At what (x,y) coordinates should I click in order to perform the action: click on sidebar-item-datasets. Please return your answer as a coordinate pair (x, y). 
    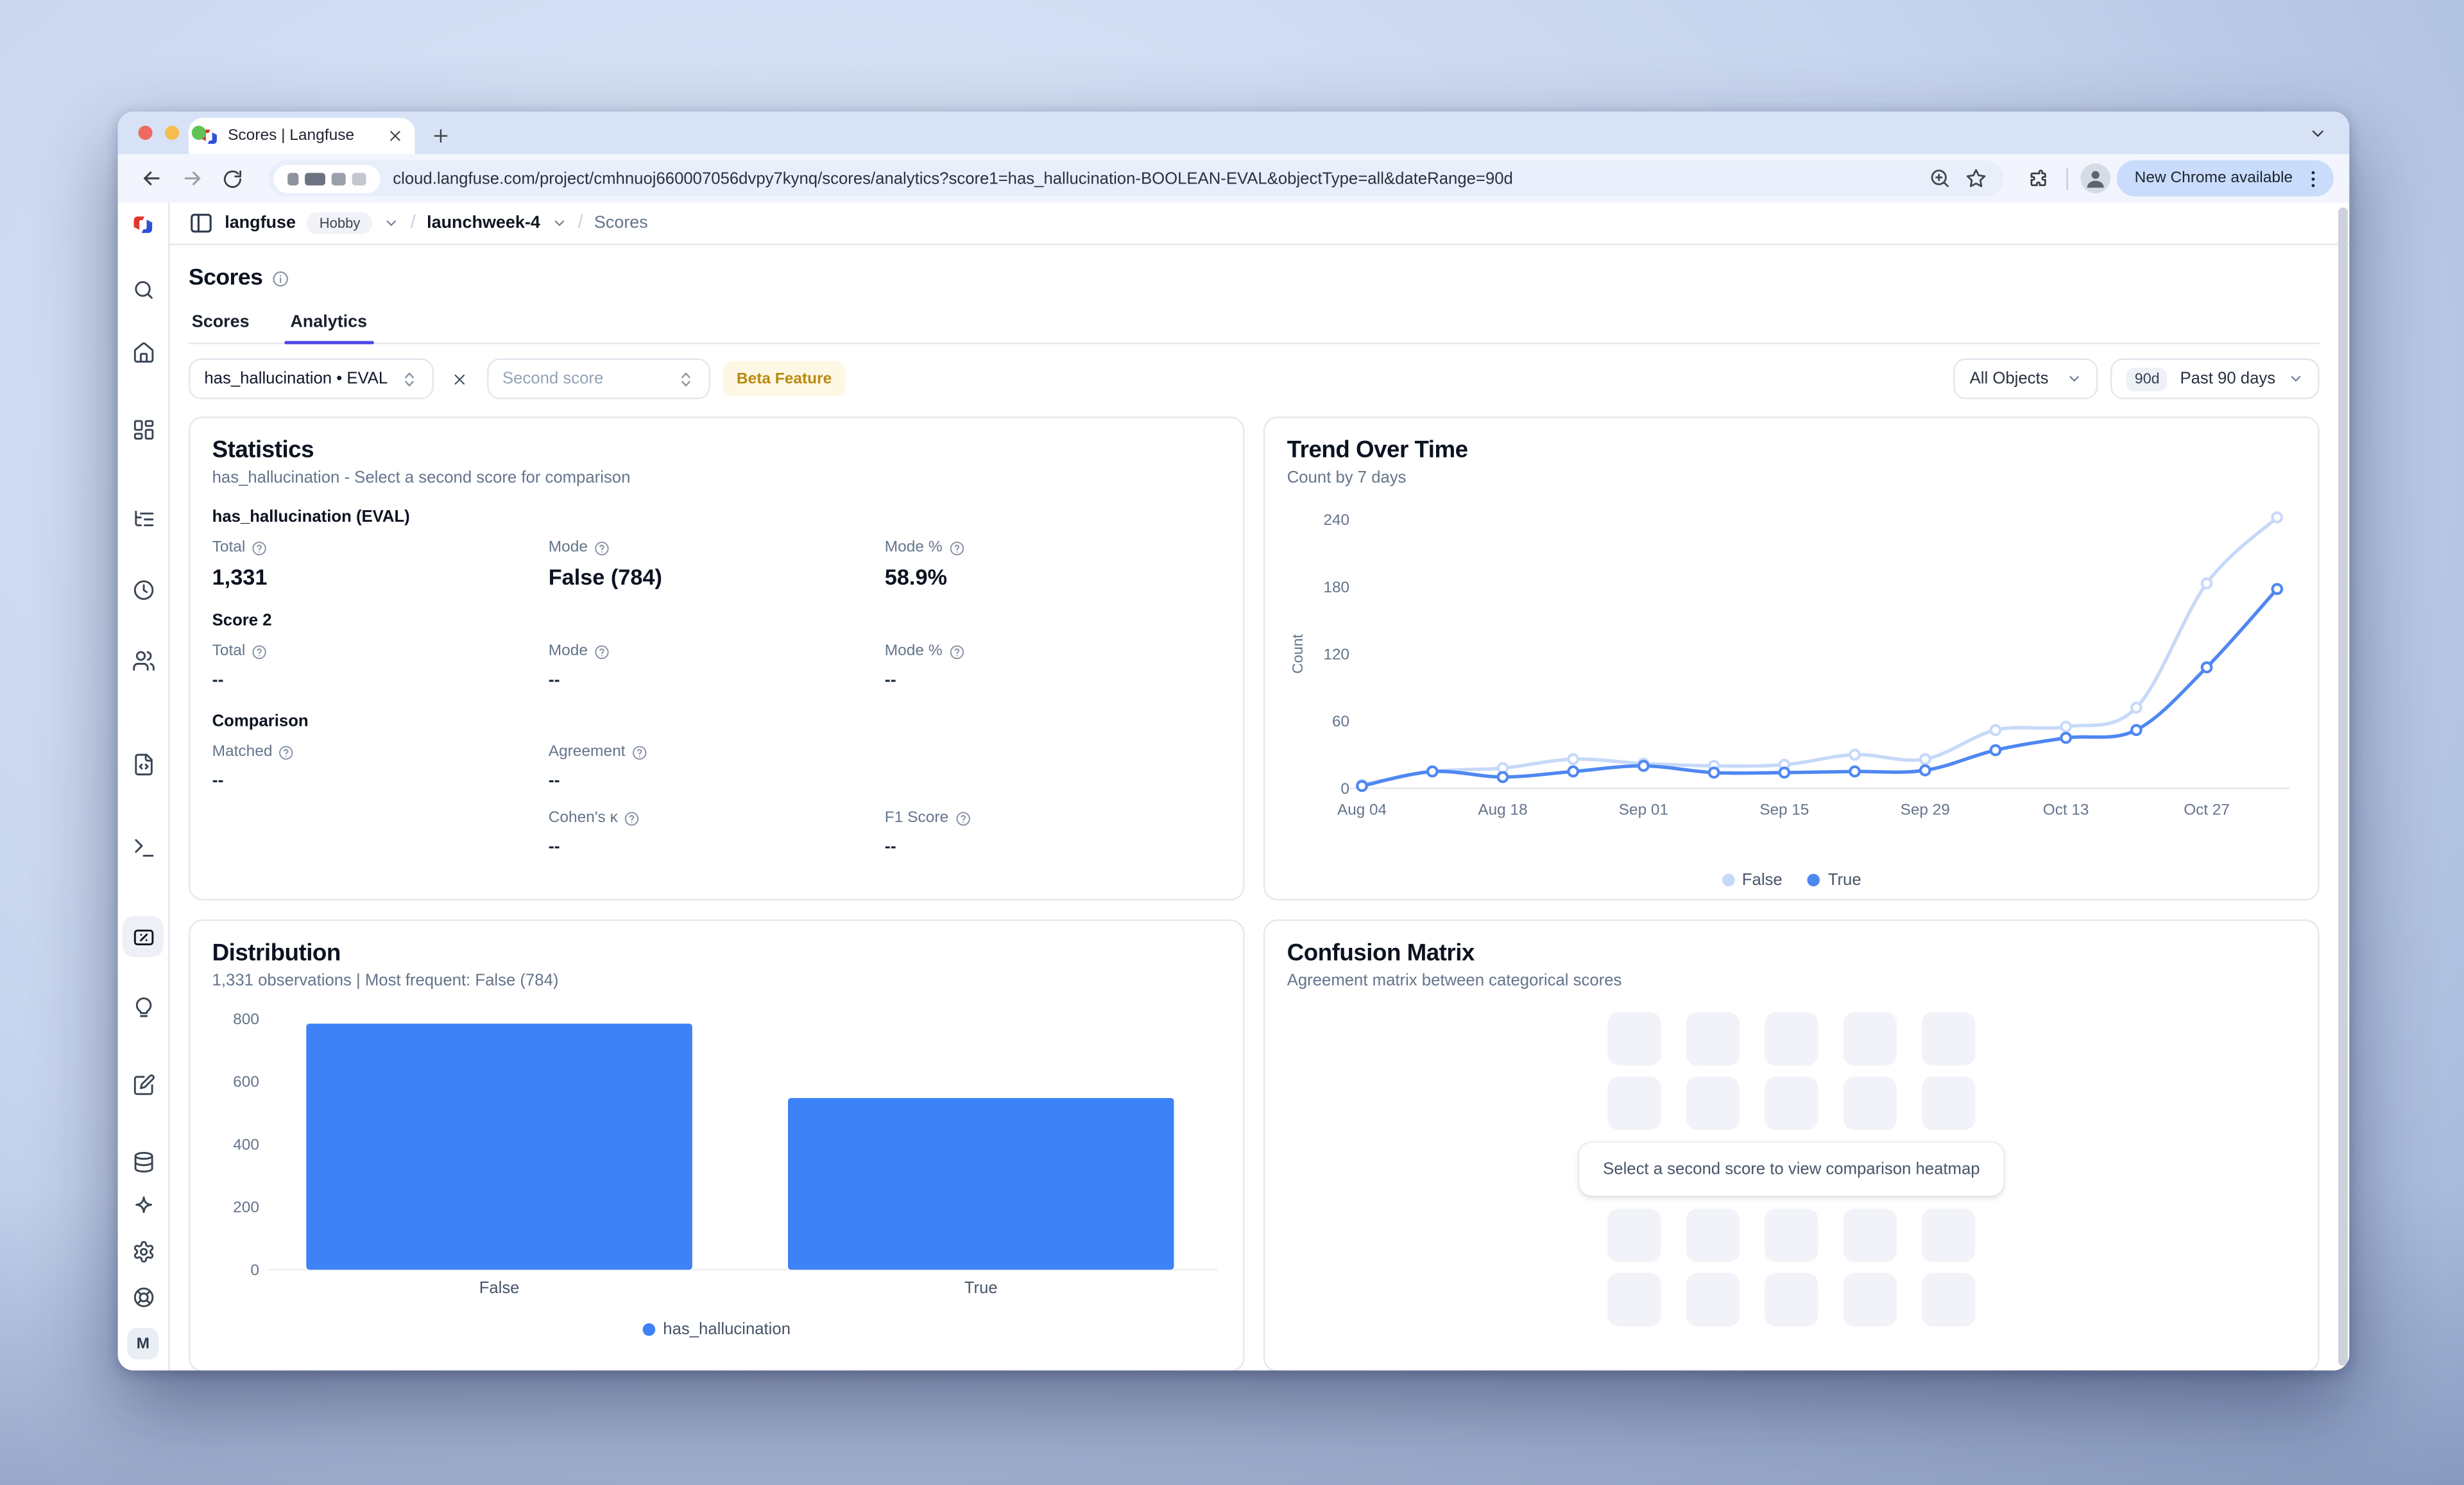
    Looking at the image, I should click on (143, 1161).